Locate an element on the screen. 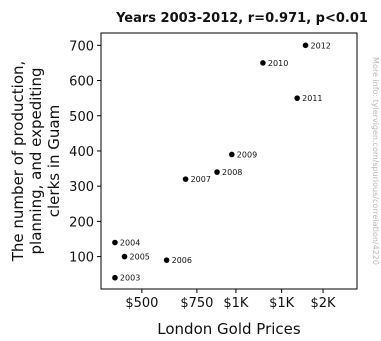 This screenshot has height=341, width=381. point-label: 2010 is located at coordinates (278, 63).